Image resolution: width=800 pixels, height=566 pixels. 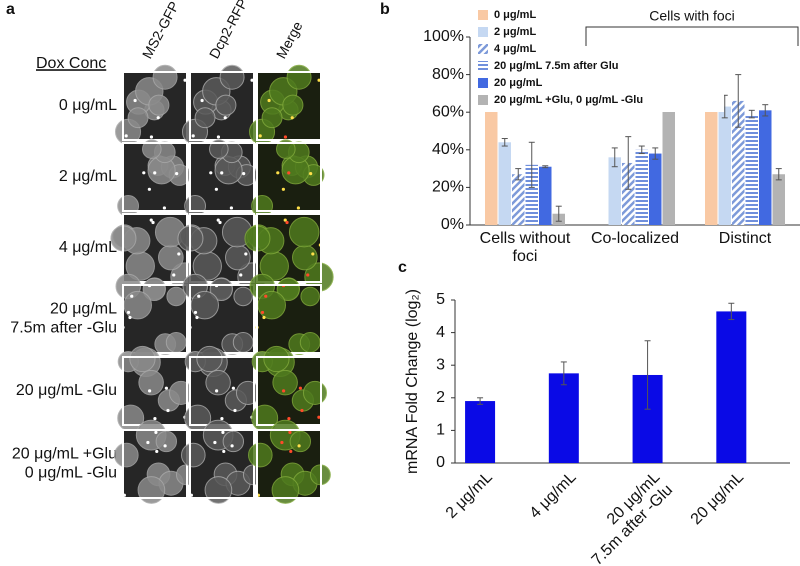 I want to click on row-label: 0 μg/mL -Glu, so click(x=71, y=473).